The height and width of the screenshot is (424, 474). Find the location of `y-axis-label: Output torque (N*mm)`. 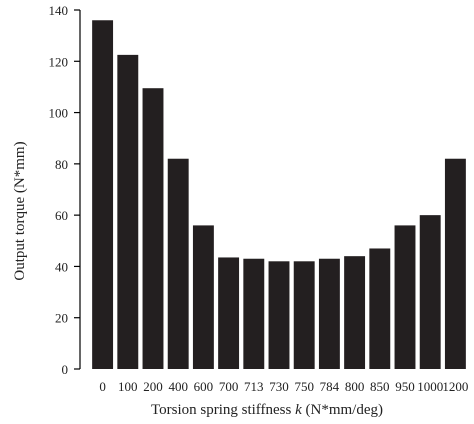

y-axis-label: Output torque (N*mm) is located at coordinates (20, 210).